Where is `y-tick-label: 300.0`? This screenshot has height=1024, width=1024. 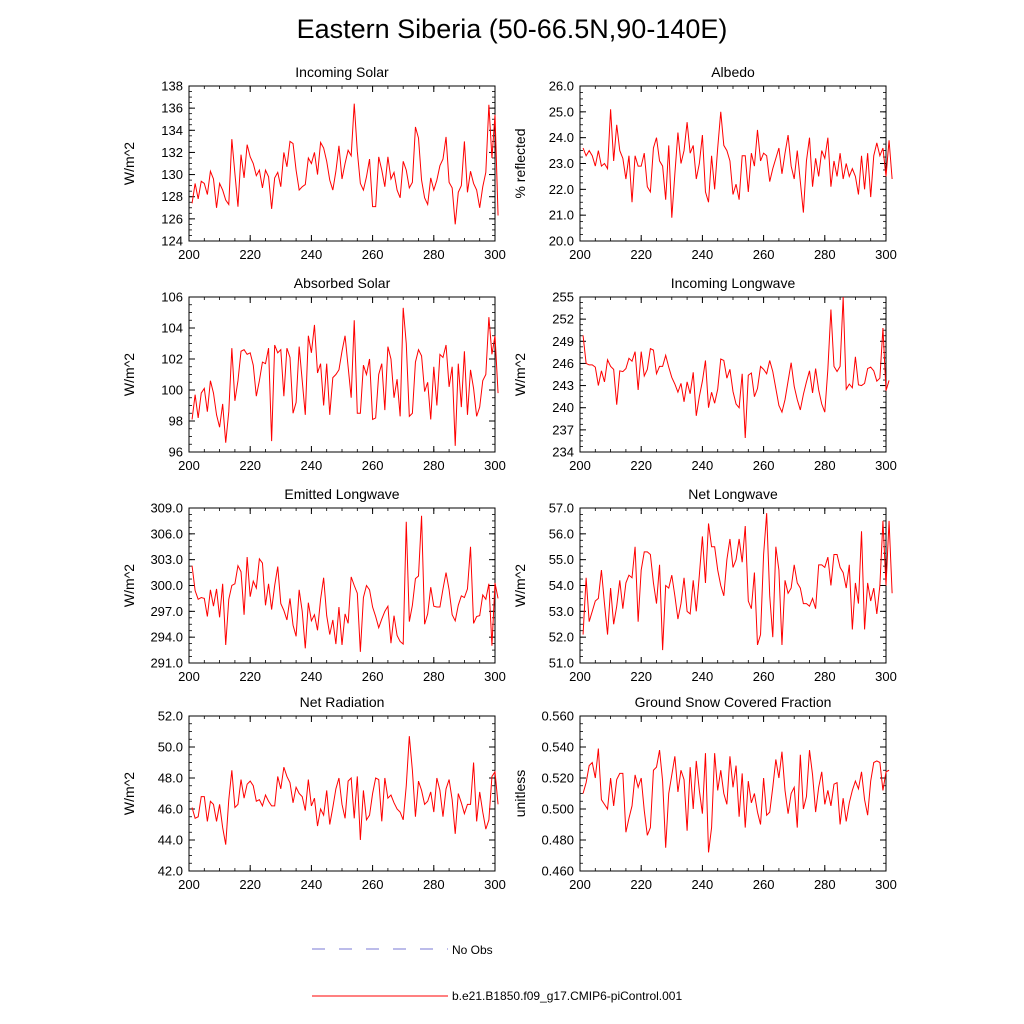
y-tick-label: 300.0 is located at coordinates (166, 585).